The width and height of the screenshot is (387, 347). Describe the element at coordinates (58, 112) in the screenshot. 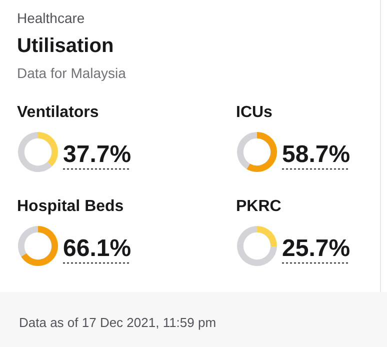

I see `chart-title: Ventilators` at that location.